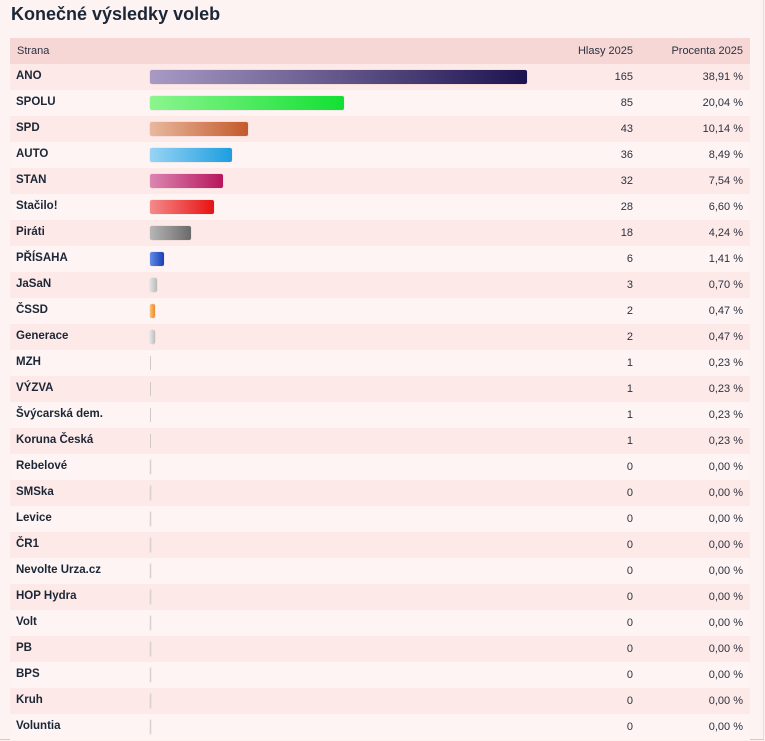 The image size is (765, 741). I want to click on table-row: Kruh 0 0,00 %, so click(380, 701).